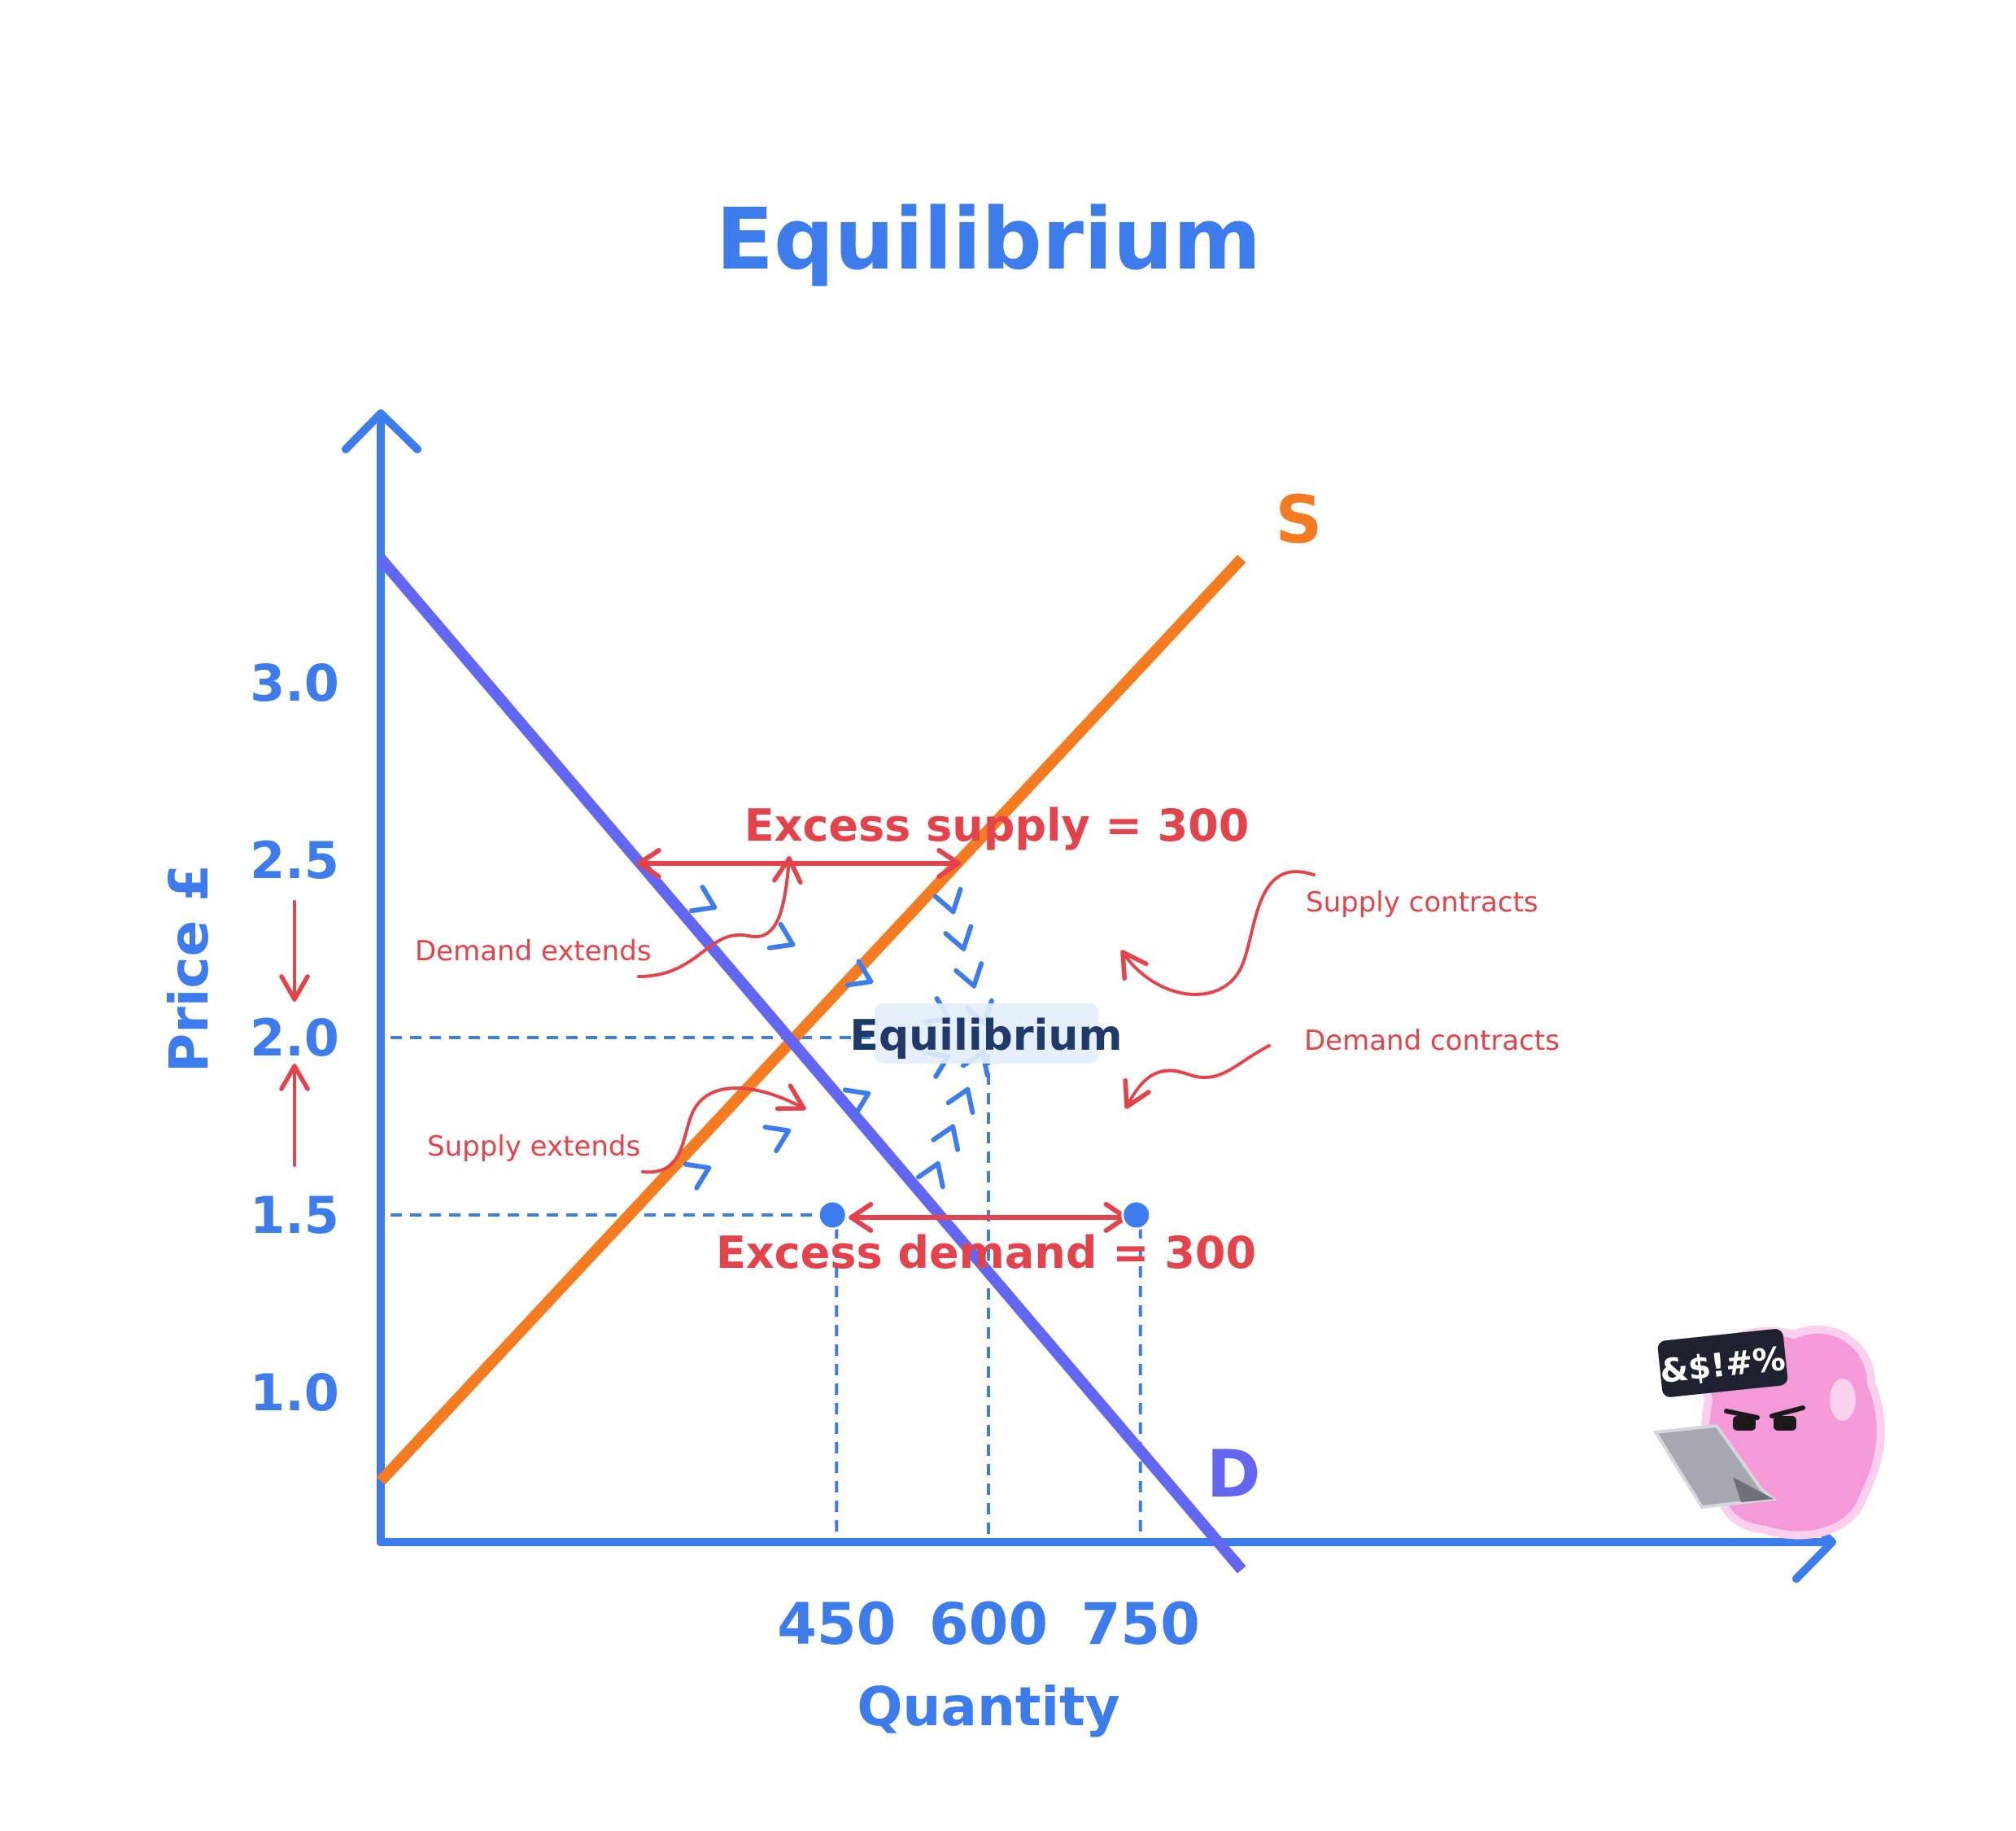 This screenshot has width=2016, height=1831. Describe the element at coordinates (985, 1215) in the screenshot. I see `points` at that location.